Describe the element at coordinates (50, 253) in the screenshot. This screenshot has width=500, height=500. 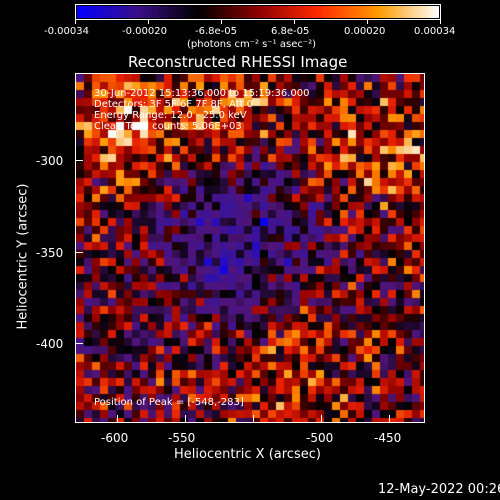
I see `y-tick-label: -350` at that location.